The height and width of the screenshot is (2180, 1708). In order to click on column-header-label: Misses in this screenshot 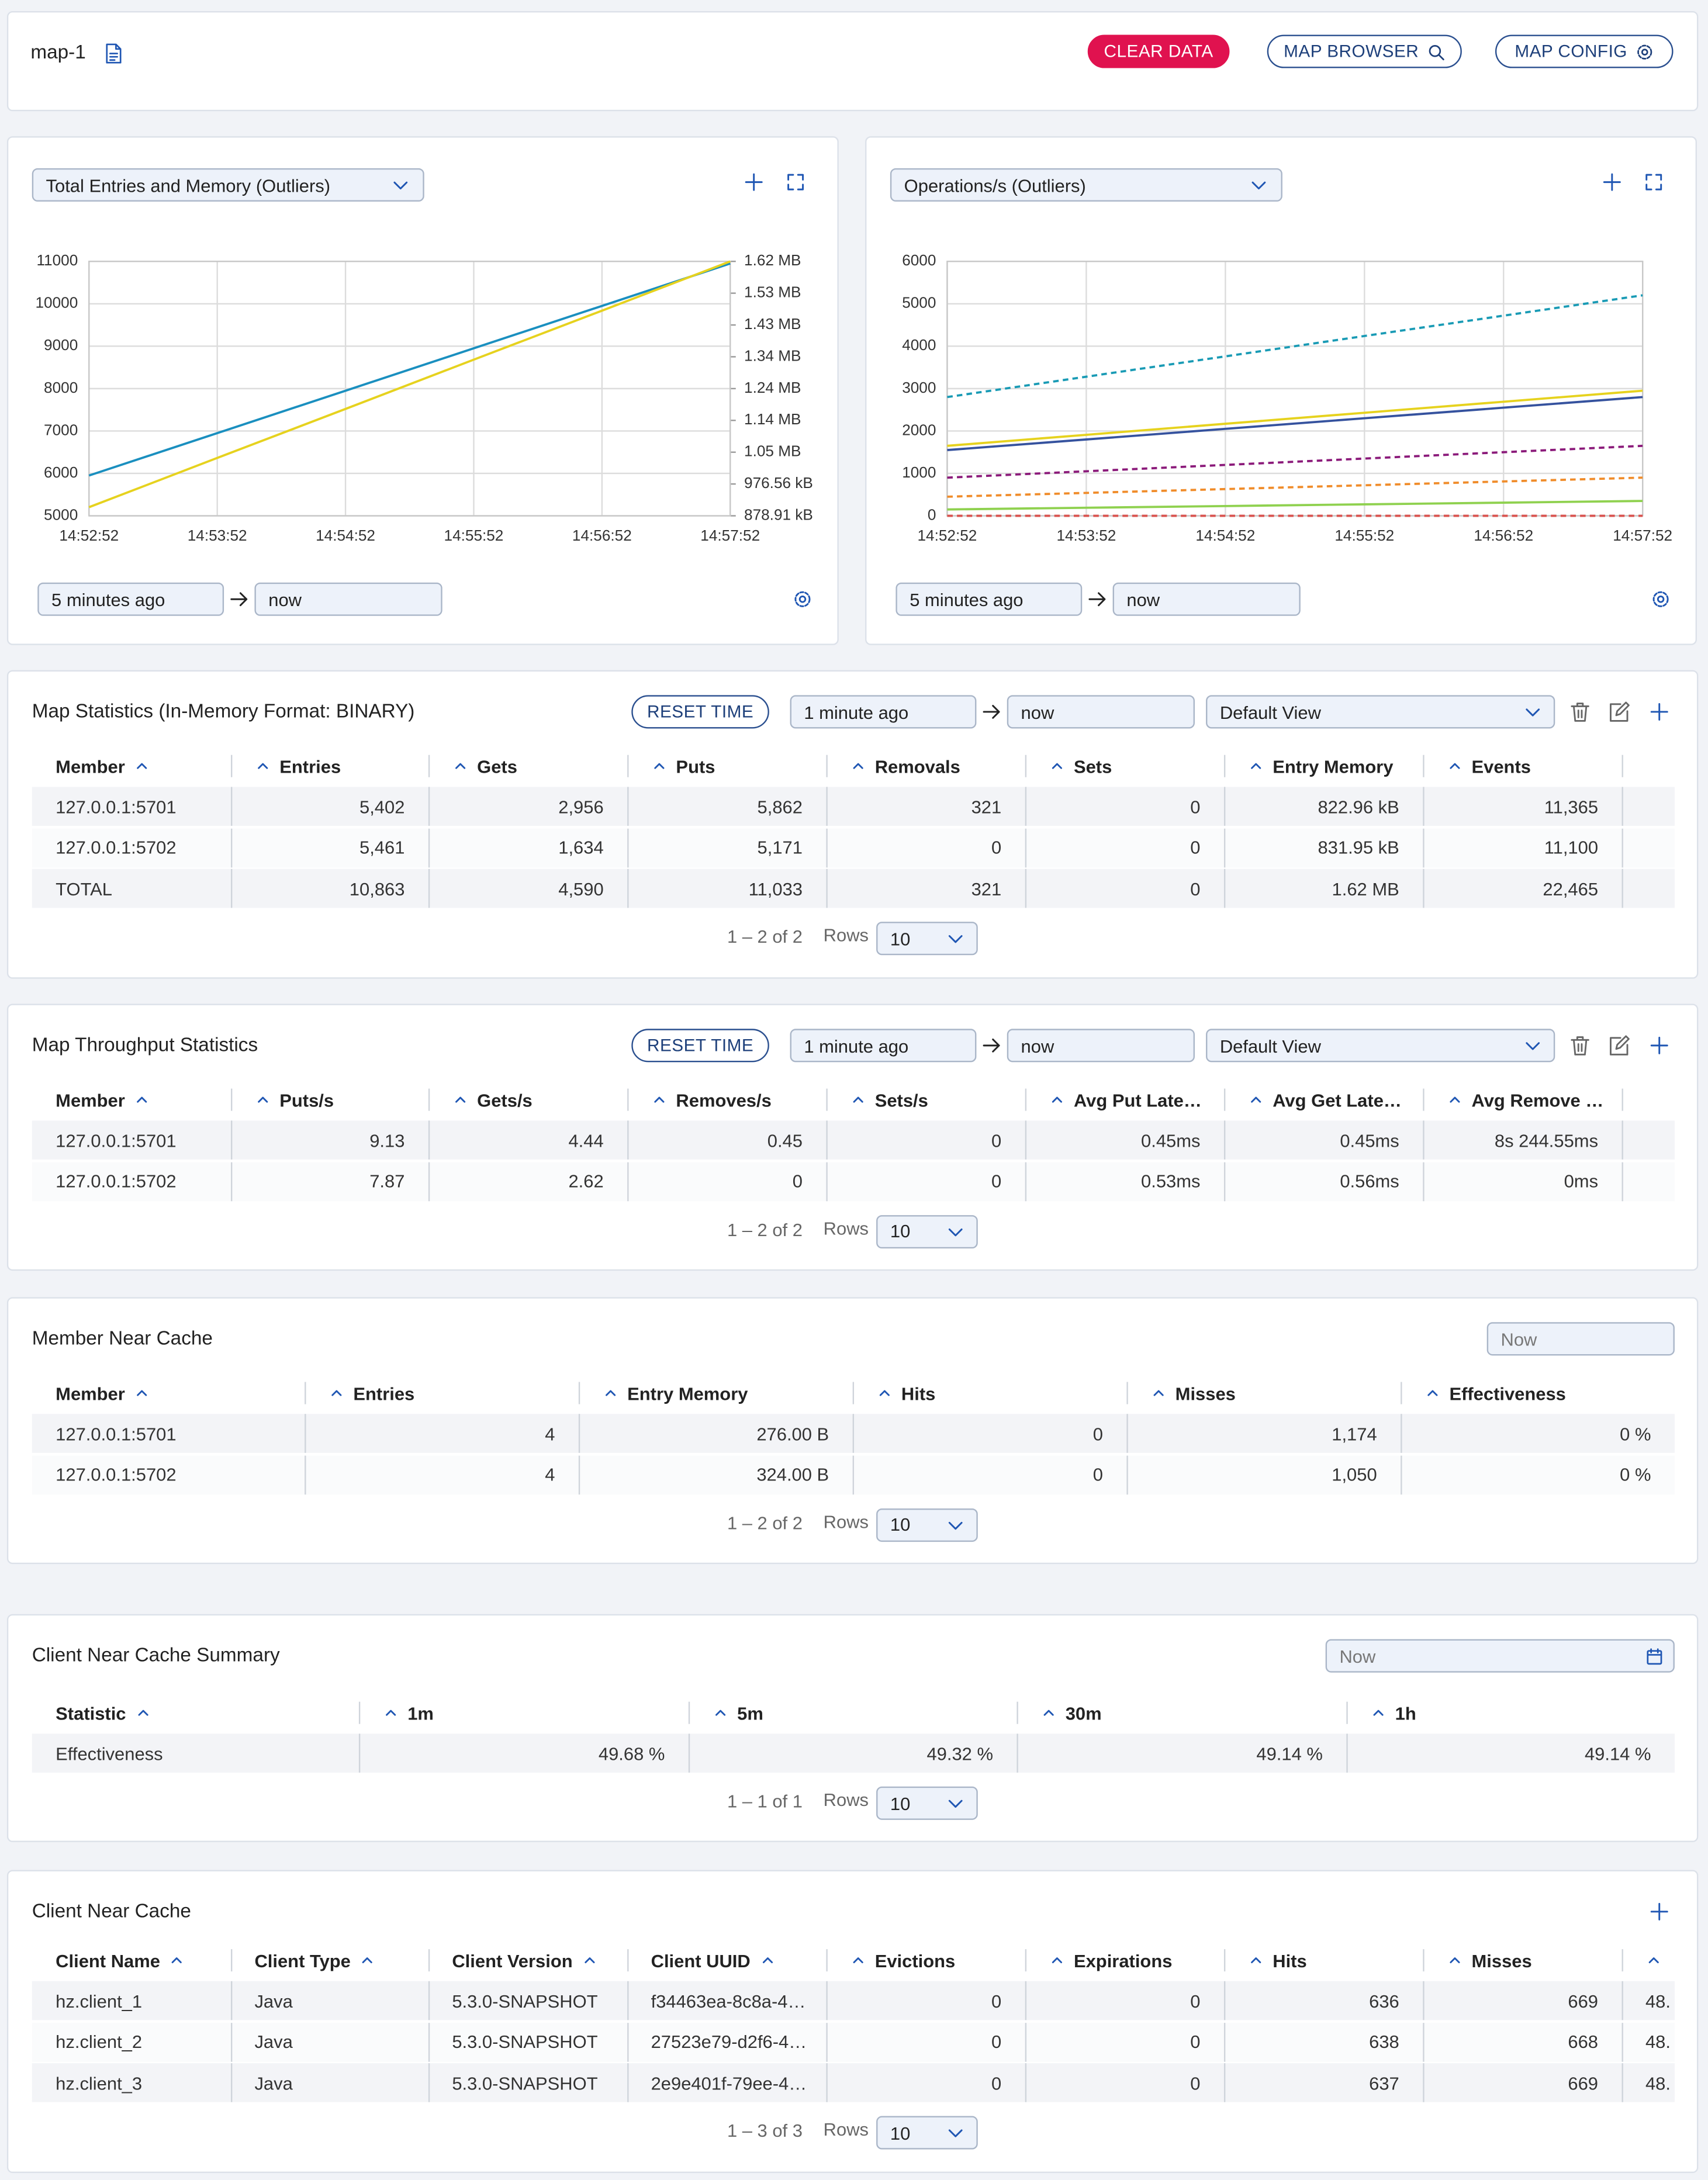, I will do `click(1205, 1393)`.